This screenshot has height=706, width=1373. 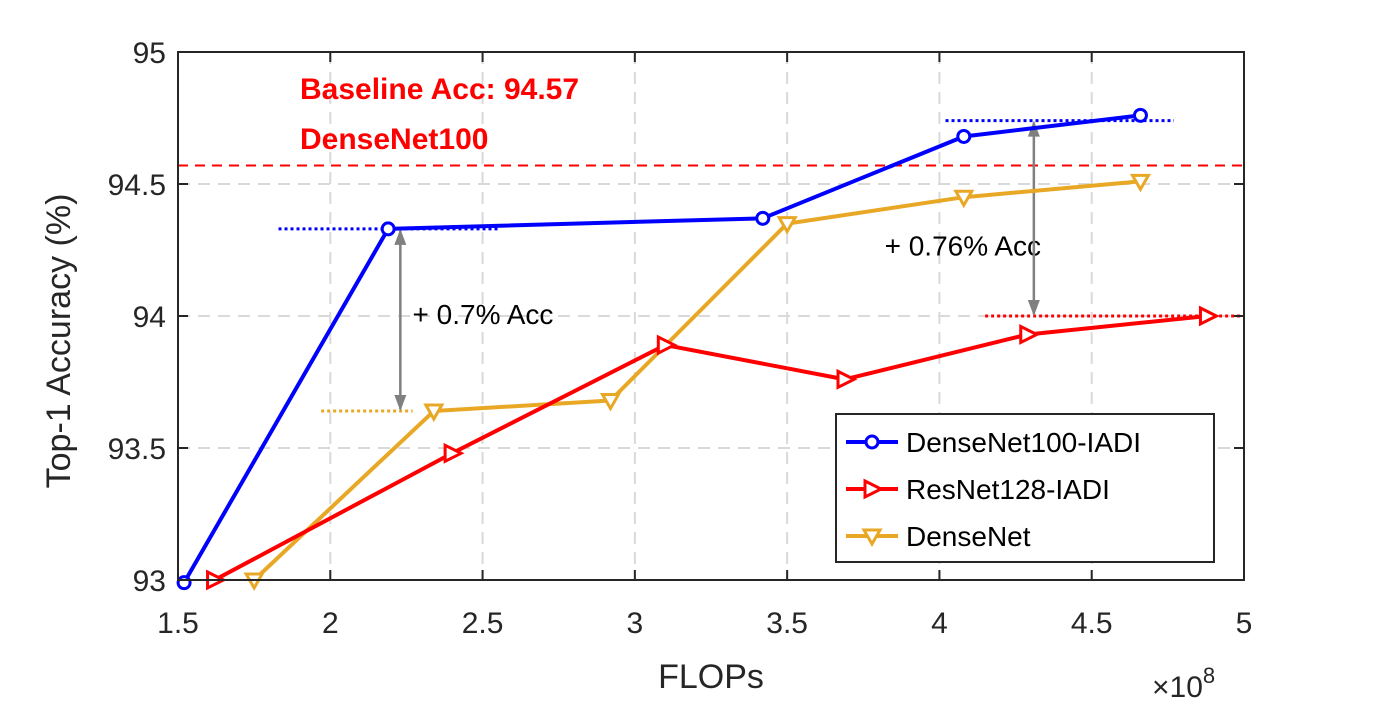 I want to click on x-tick-label: 2.5, so click(x=483, y=623).